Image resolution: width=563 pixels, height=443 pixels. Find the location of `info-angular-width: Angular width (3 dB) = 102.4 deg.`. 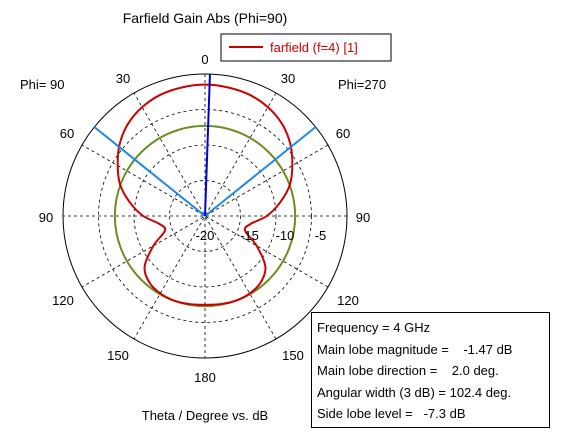

info-angular-width: Angular width (3 dB) = 102.4 deg. is located at coordinates (414, 392).